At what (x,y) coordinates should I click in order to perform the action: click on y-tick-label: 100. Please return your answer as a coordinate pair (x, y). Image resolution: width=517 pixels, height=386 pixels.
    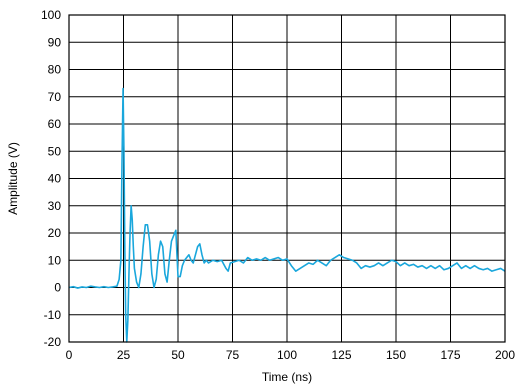
    Looking at the image, I should click on (51, 15).